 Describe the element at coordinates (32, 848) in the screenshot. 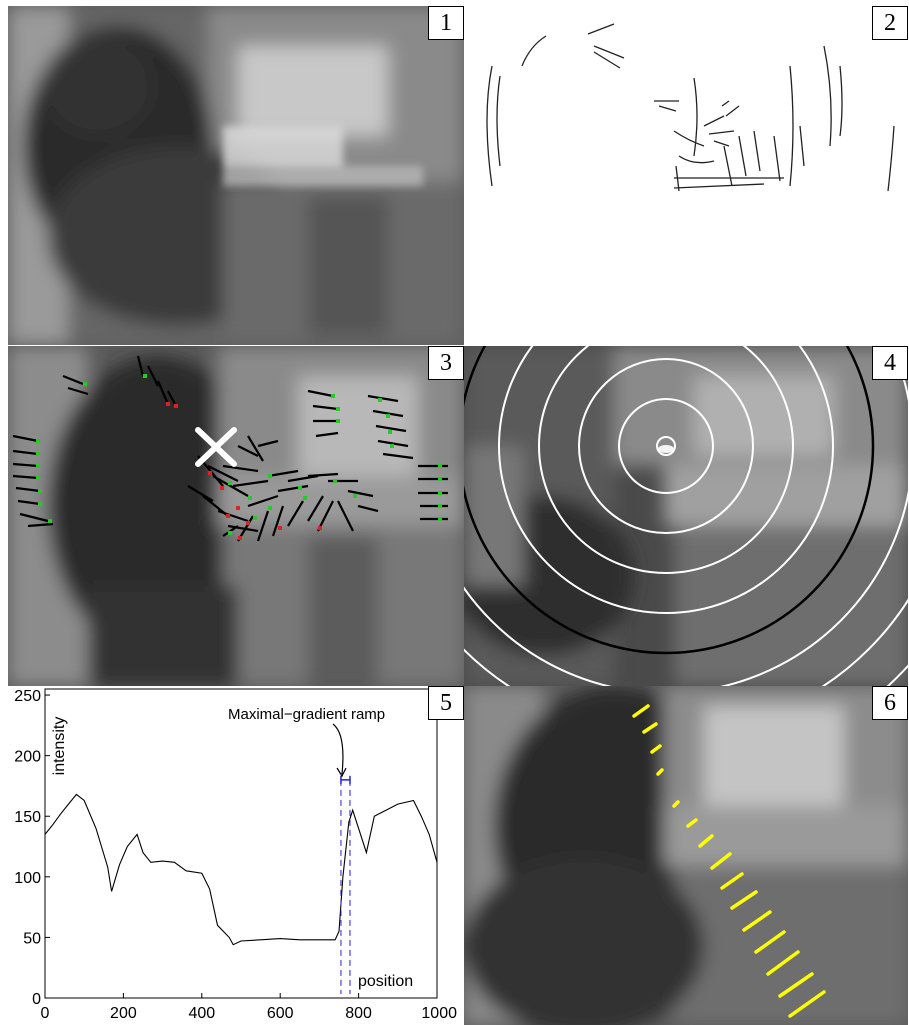

I see `y-axis-ticks: 0 50 100 150 200 250` at that location.